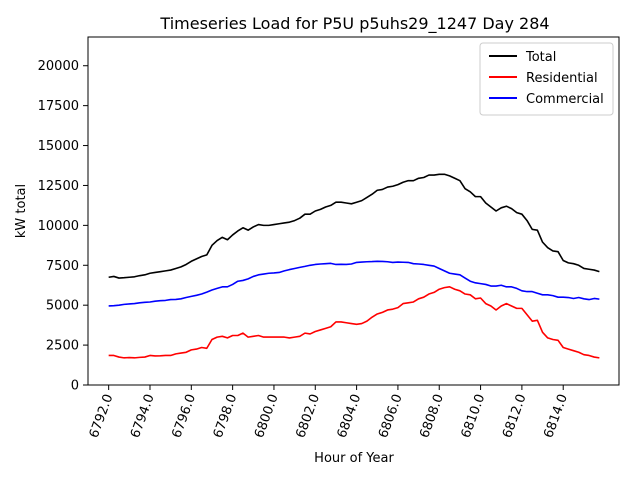 The image size is (640, 480). Describe the element at coordinates (540, 57) in the screenshot. I see `legend-label-total: Total` at that location.